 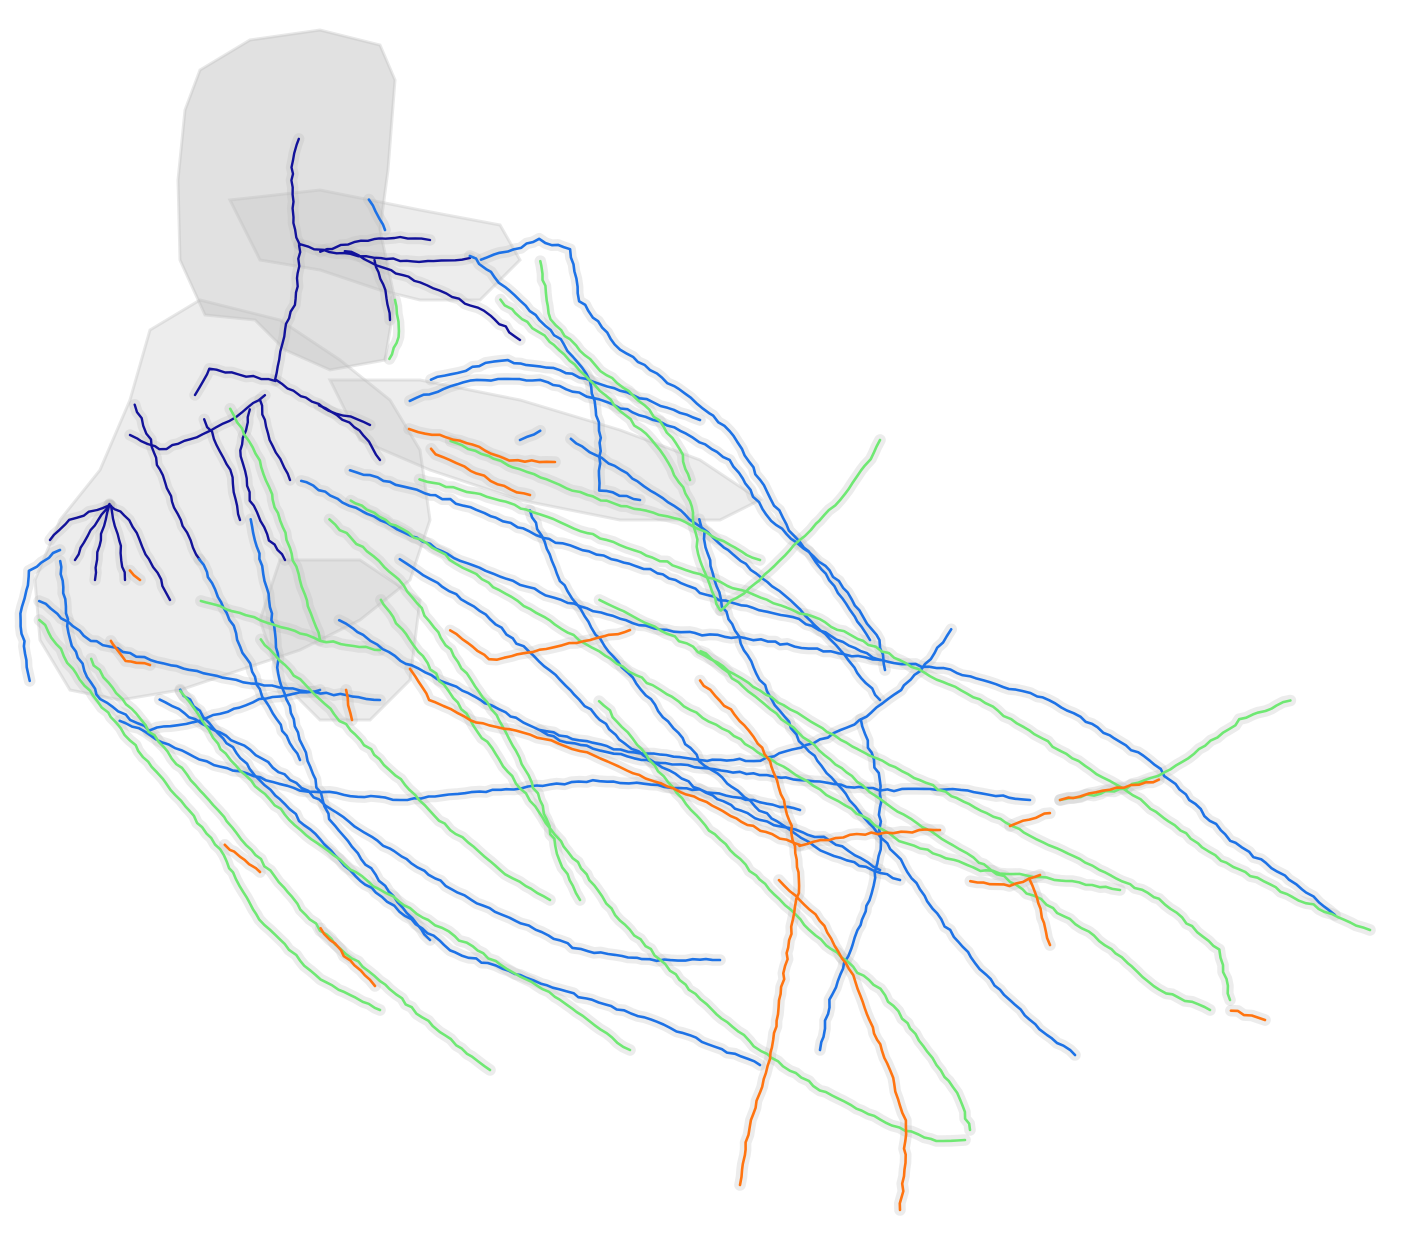 I want to click on orange-trace-5-halo, so click(x=842, y=1045).